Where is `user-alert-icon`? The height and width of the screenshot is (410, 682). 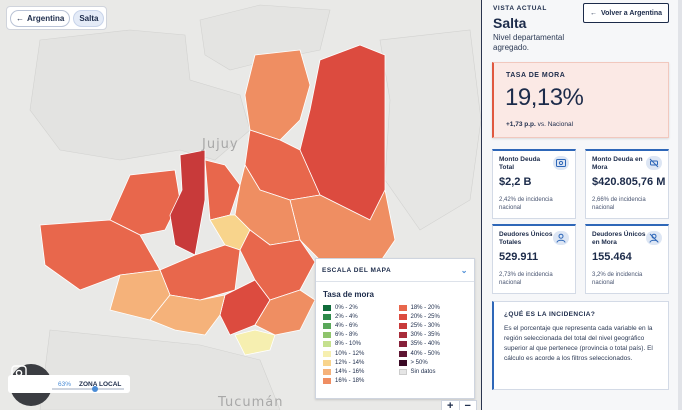 user-alert-icon is located at coordinates (654, 238).